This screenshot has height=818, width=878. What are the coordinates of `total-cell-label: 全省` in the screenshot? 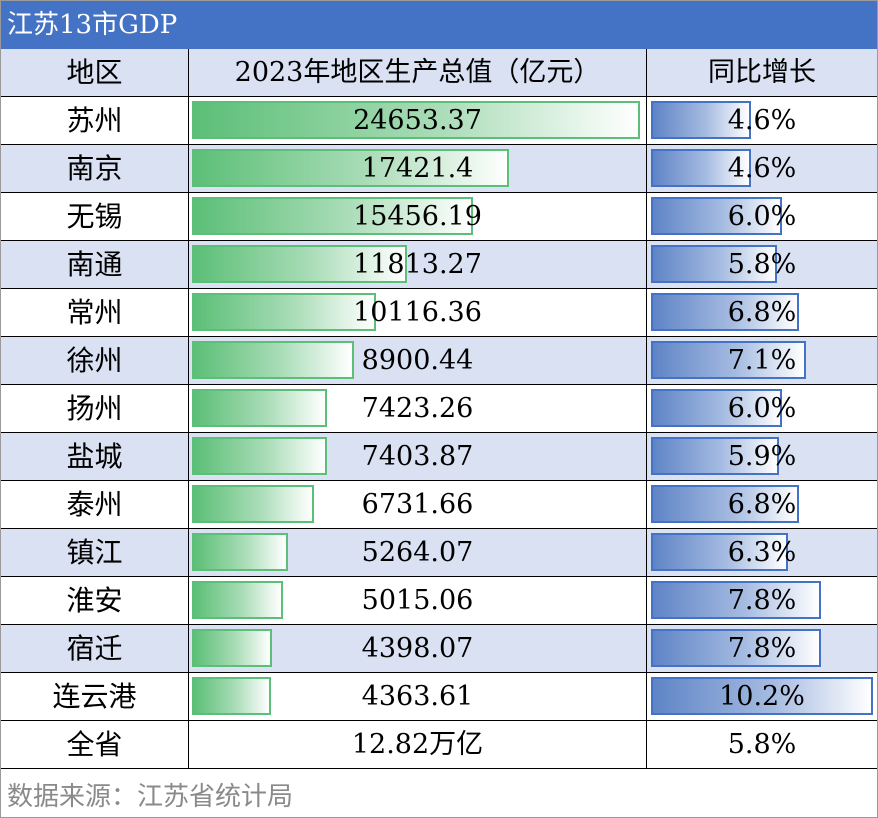 It's located at (95, 745).